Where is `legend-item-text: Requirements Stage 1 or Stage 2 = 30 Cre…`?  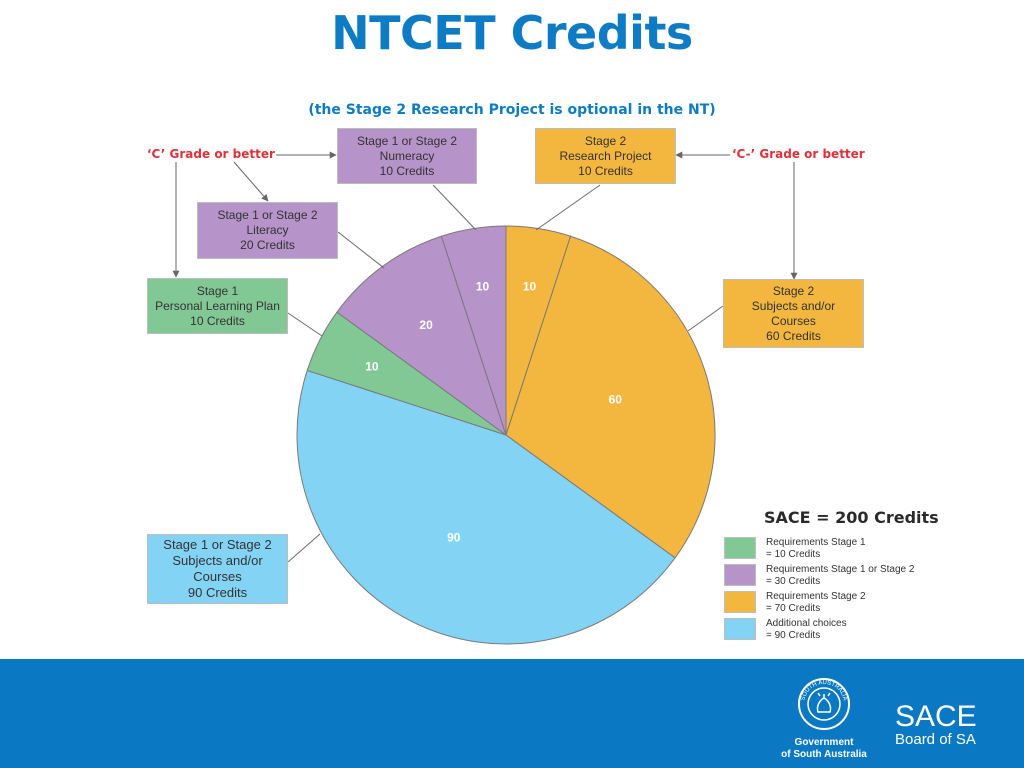 legend-item-text: Requirements Stage 1 or Stage 2 = 30 Cre… is located at coordinates (840, 576).